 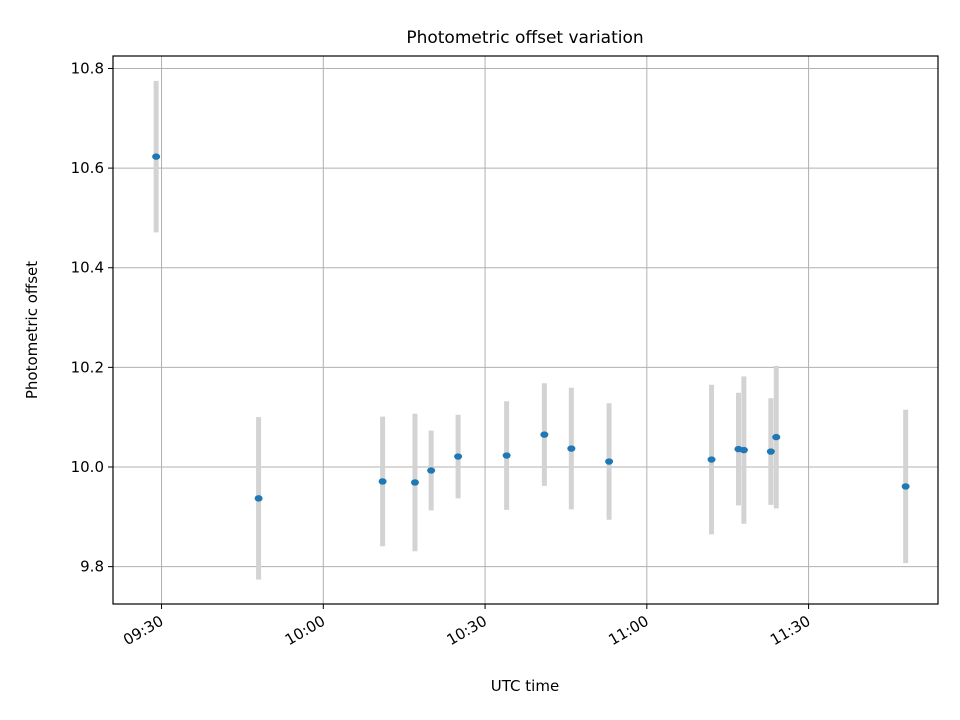 What do you see at coordinates (524, 38) in the screenshot?
I see `chart-title: Photometric offset variation` at bounding box center [524, 38].